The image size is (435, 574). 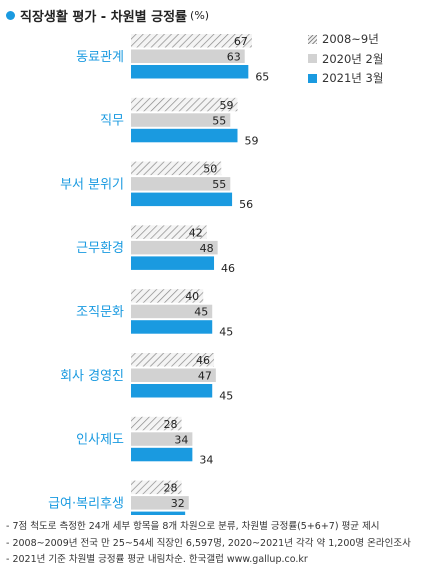 I want to click on legend-item-2021: 2021년 3월, so click(x=345, y=78).